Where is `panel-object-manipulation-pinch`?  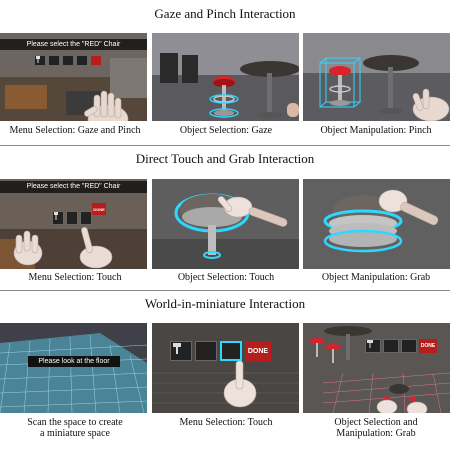
panel-object-manipulation-pinch is located at coordinates (376, 77).